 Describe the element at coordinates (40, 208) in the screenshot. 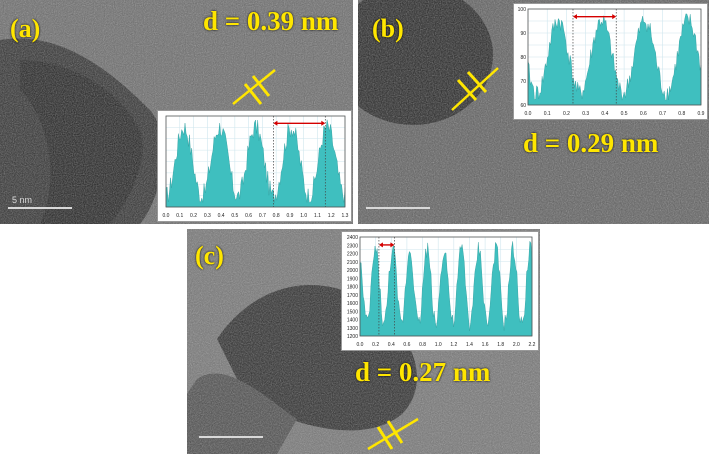

I see `scale-bar-a` at that location.